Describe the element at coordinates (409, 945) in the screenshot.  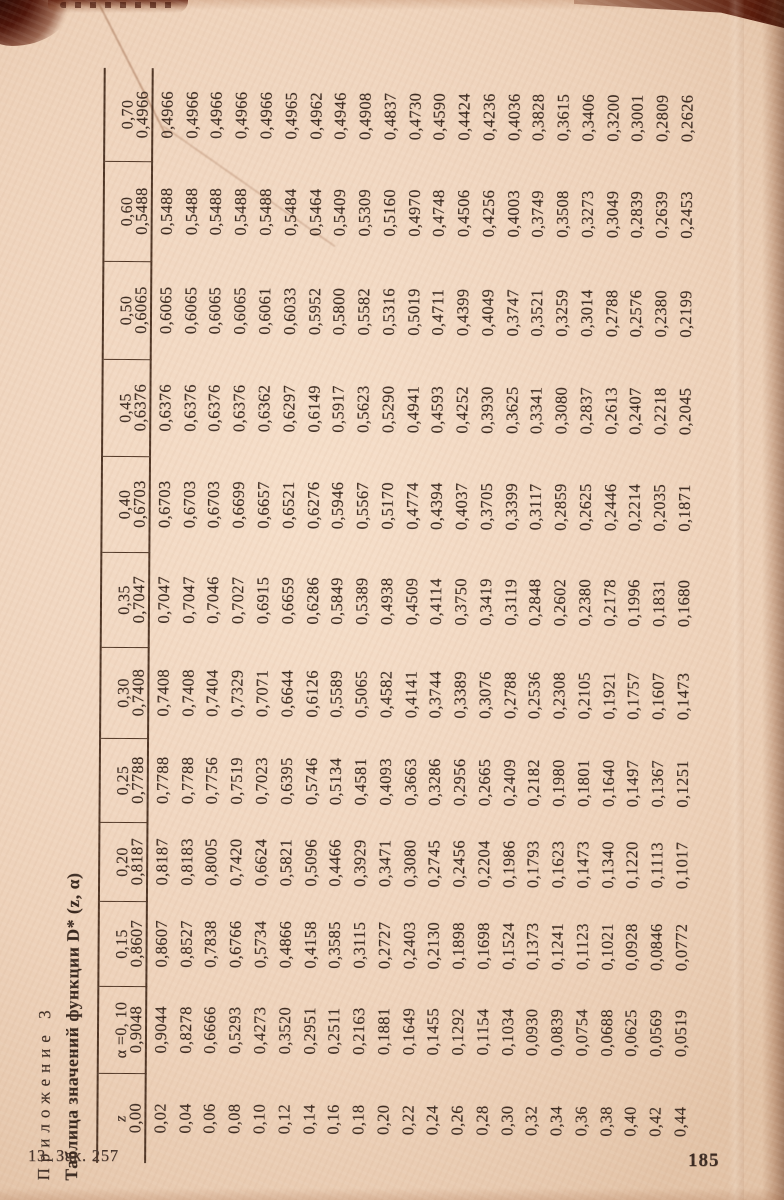
I see `function-value: 0,2403` at that location.